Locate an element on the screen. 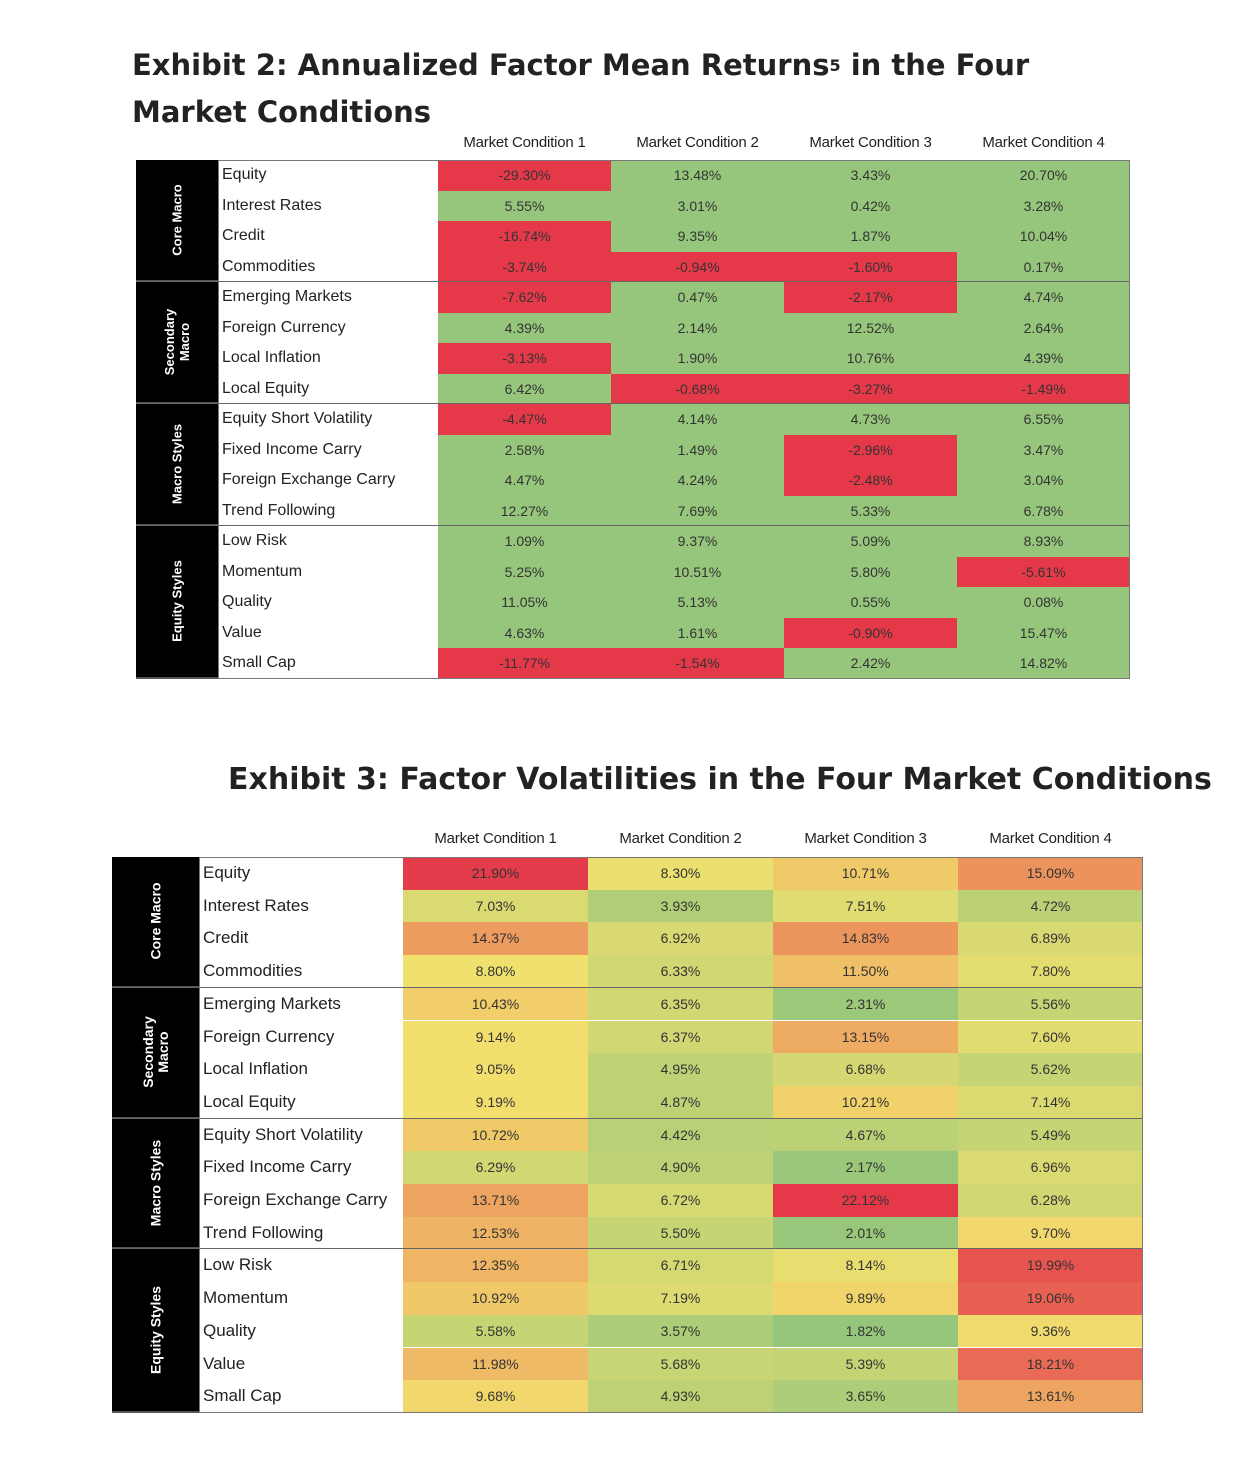 The image size is (1254, 1463). value-cell: 21.90% is located at coordinates (495, 873).